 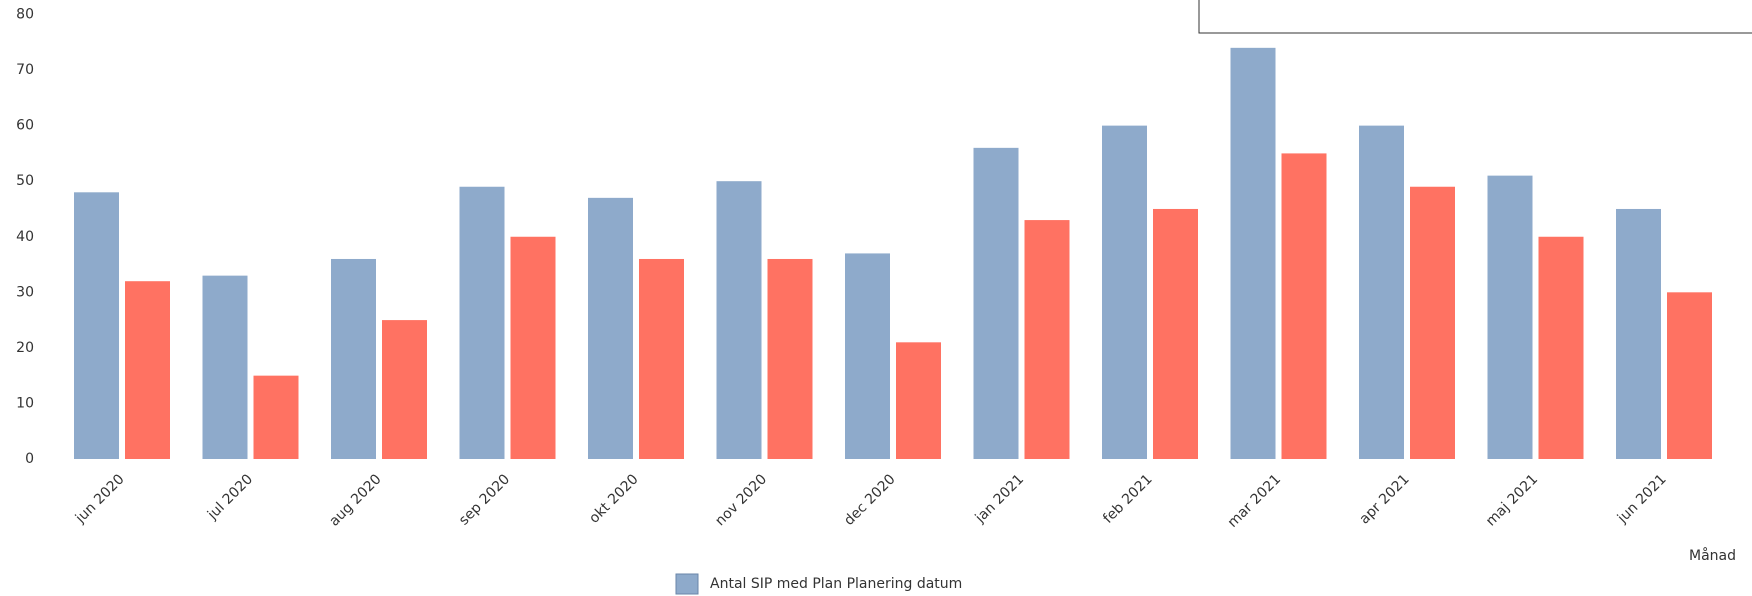 I want to click on legend-label: Antal SIP med Plan Planering datum, so click(x=836, y=584).